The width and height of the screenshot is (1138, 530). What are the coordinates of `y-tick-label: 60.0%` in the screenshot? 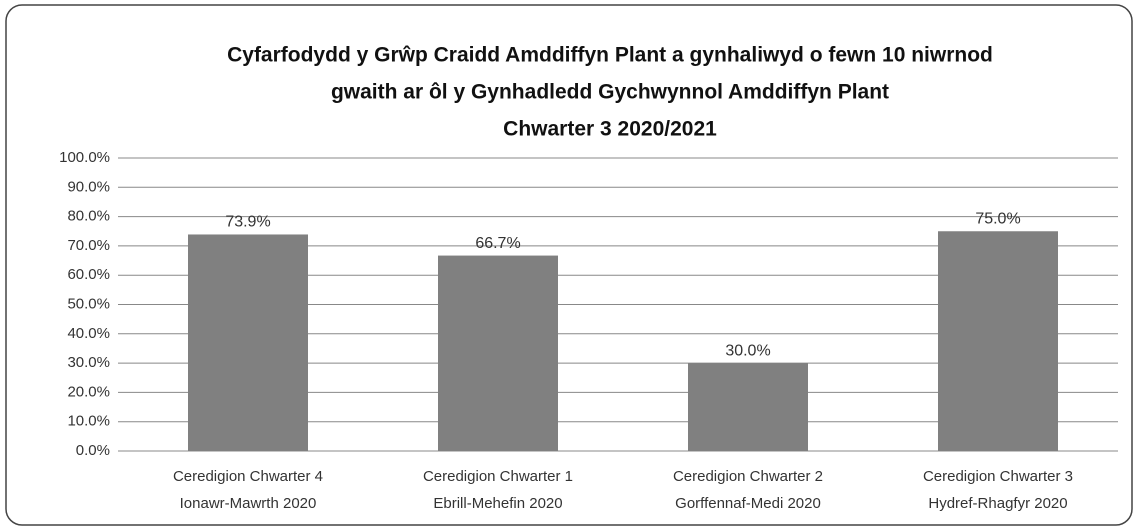 It's located at (88, 274).